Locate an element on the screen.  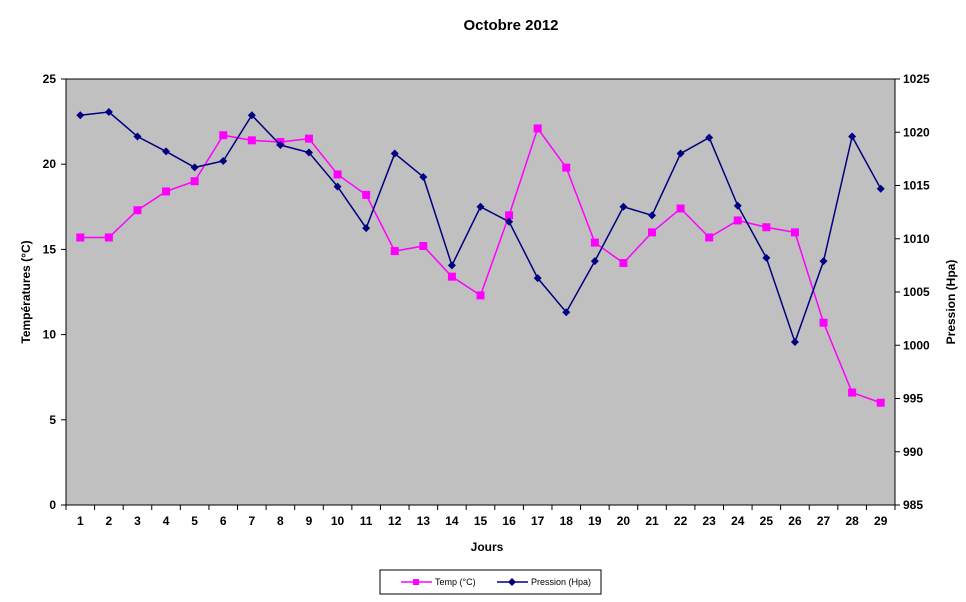
y-right-tick-label: 990 is located at coordinates (913, 452).